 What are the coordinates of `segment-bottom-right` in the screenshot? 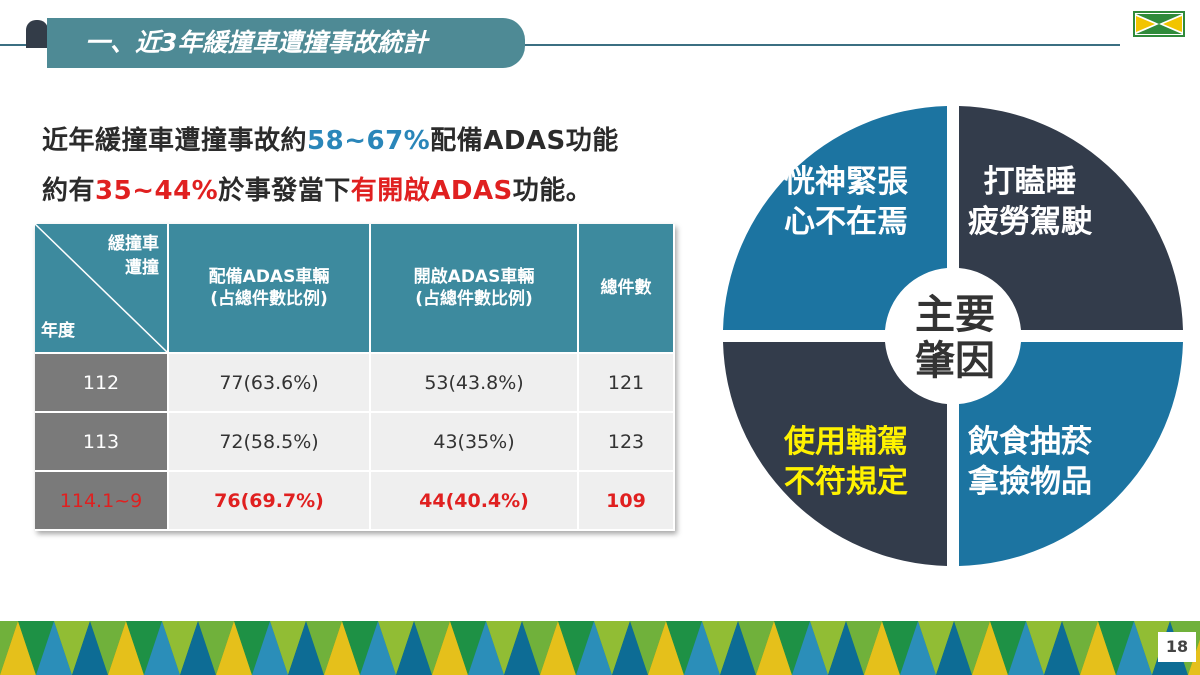 It's located at (1071, 454).